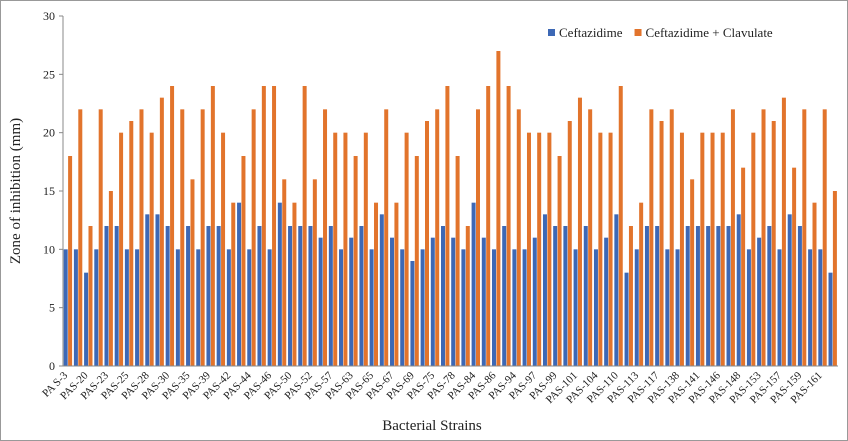  Describe the element at coordinates (49, 133) in the screenshot. I see `y-tick-label: 20` at that location.